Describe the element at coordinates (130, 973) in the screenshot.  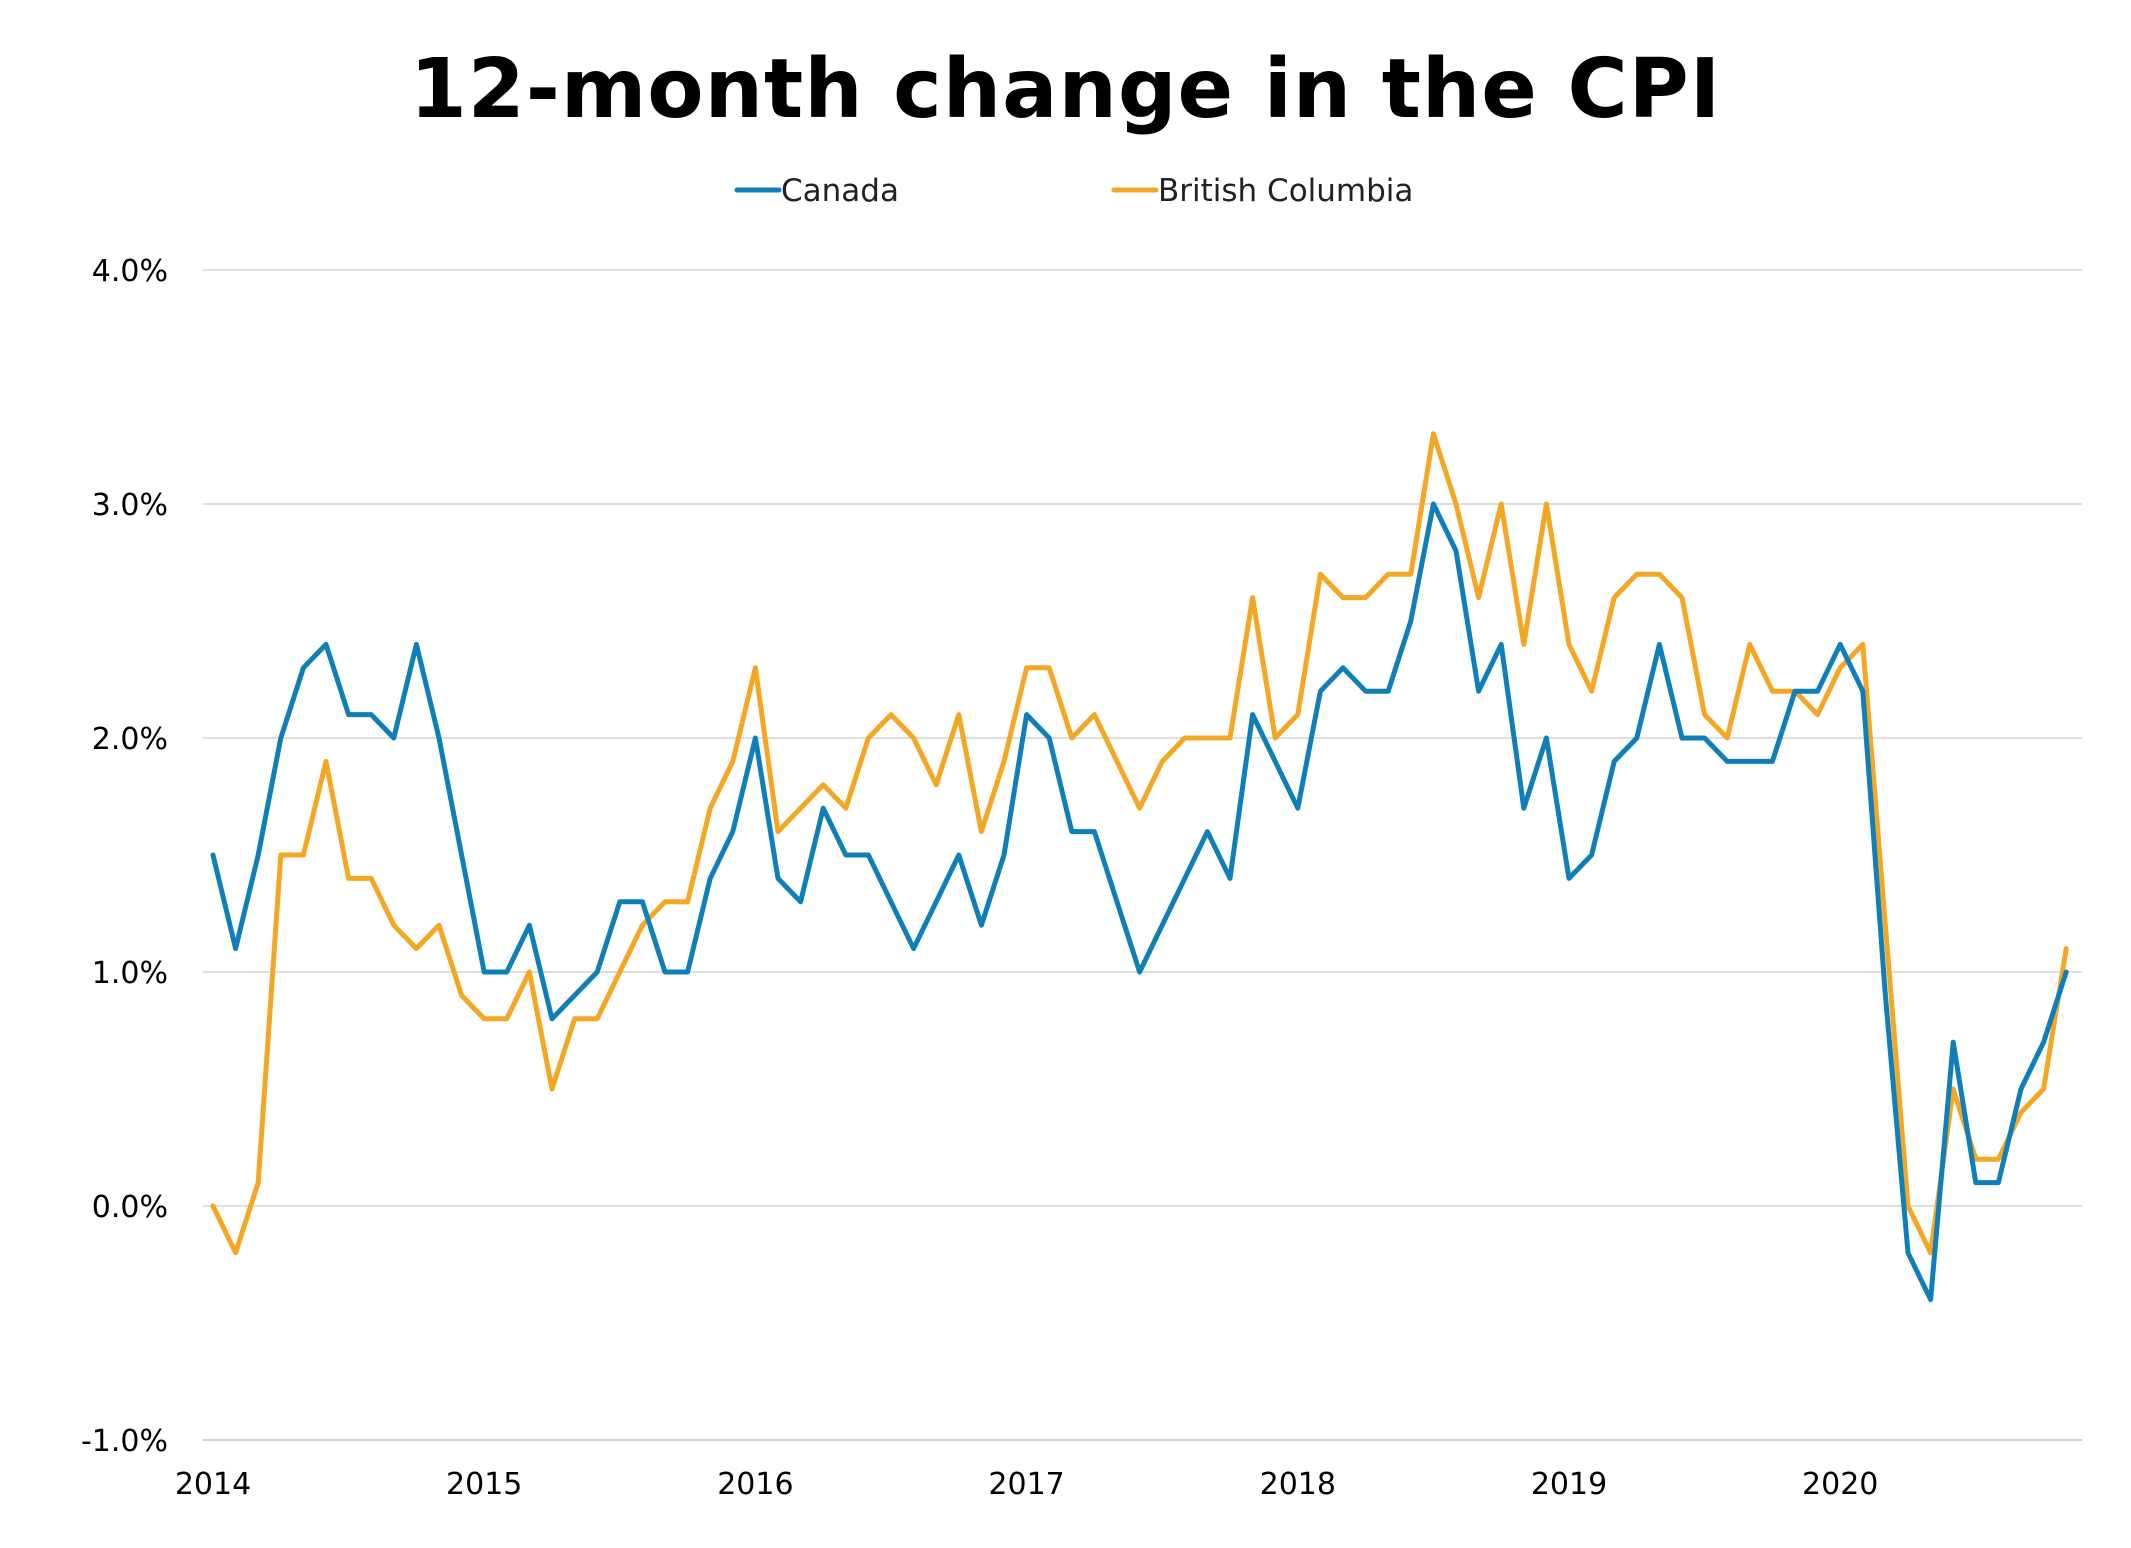
I see `y-tick-label: 1.0%` at that location.